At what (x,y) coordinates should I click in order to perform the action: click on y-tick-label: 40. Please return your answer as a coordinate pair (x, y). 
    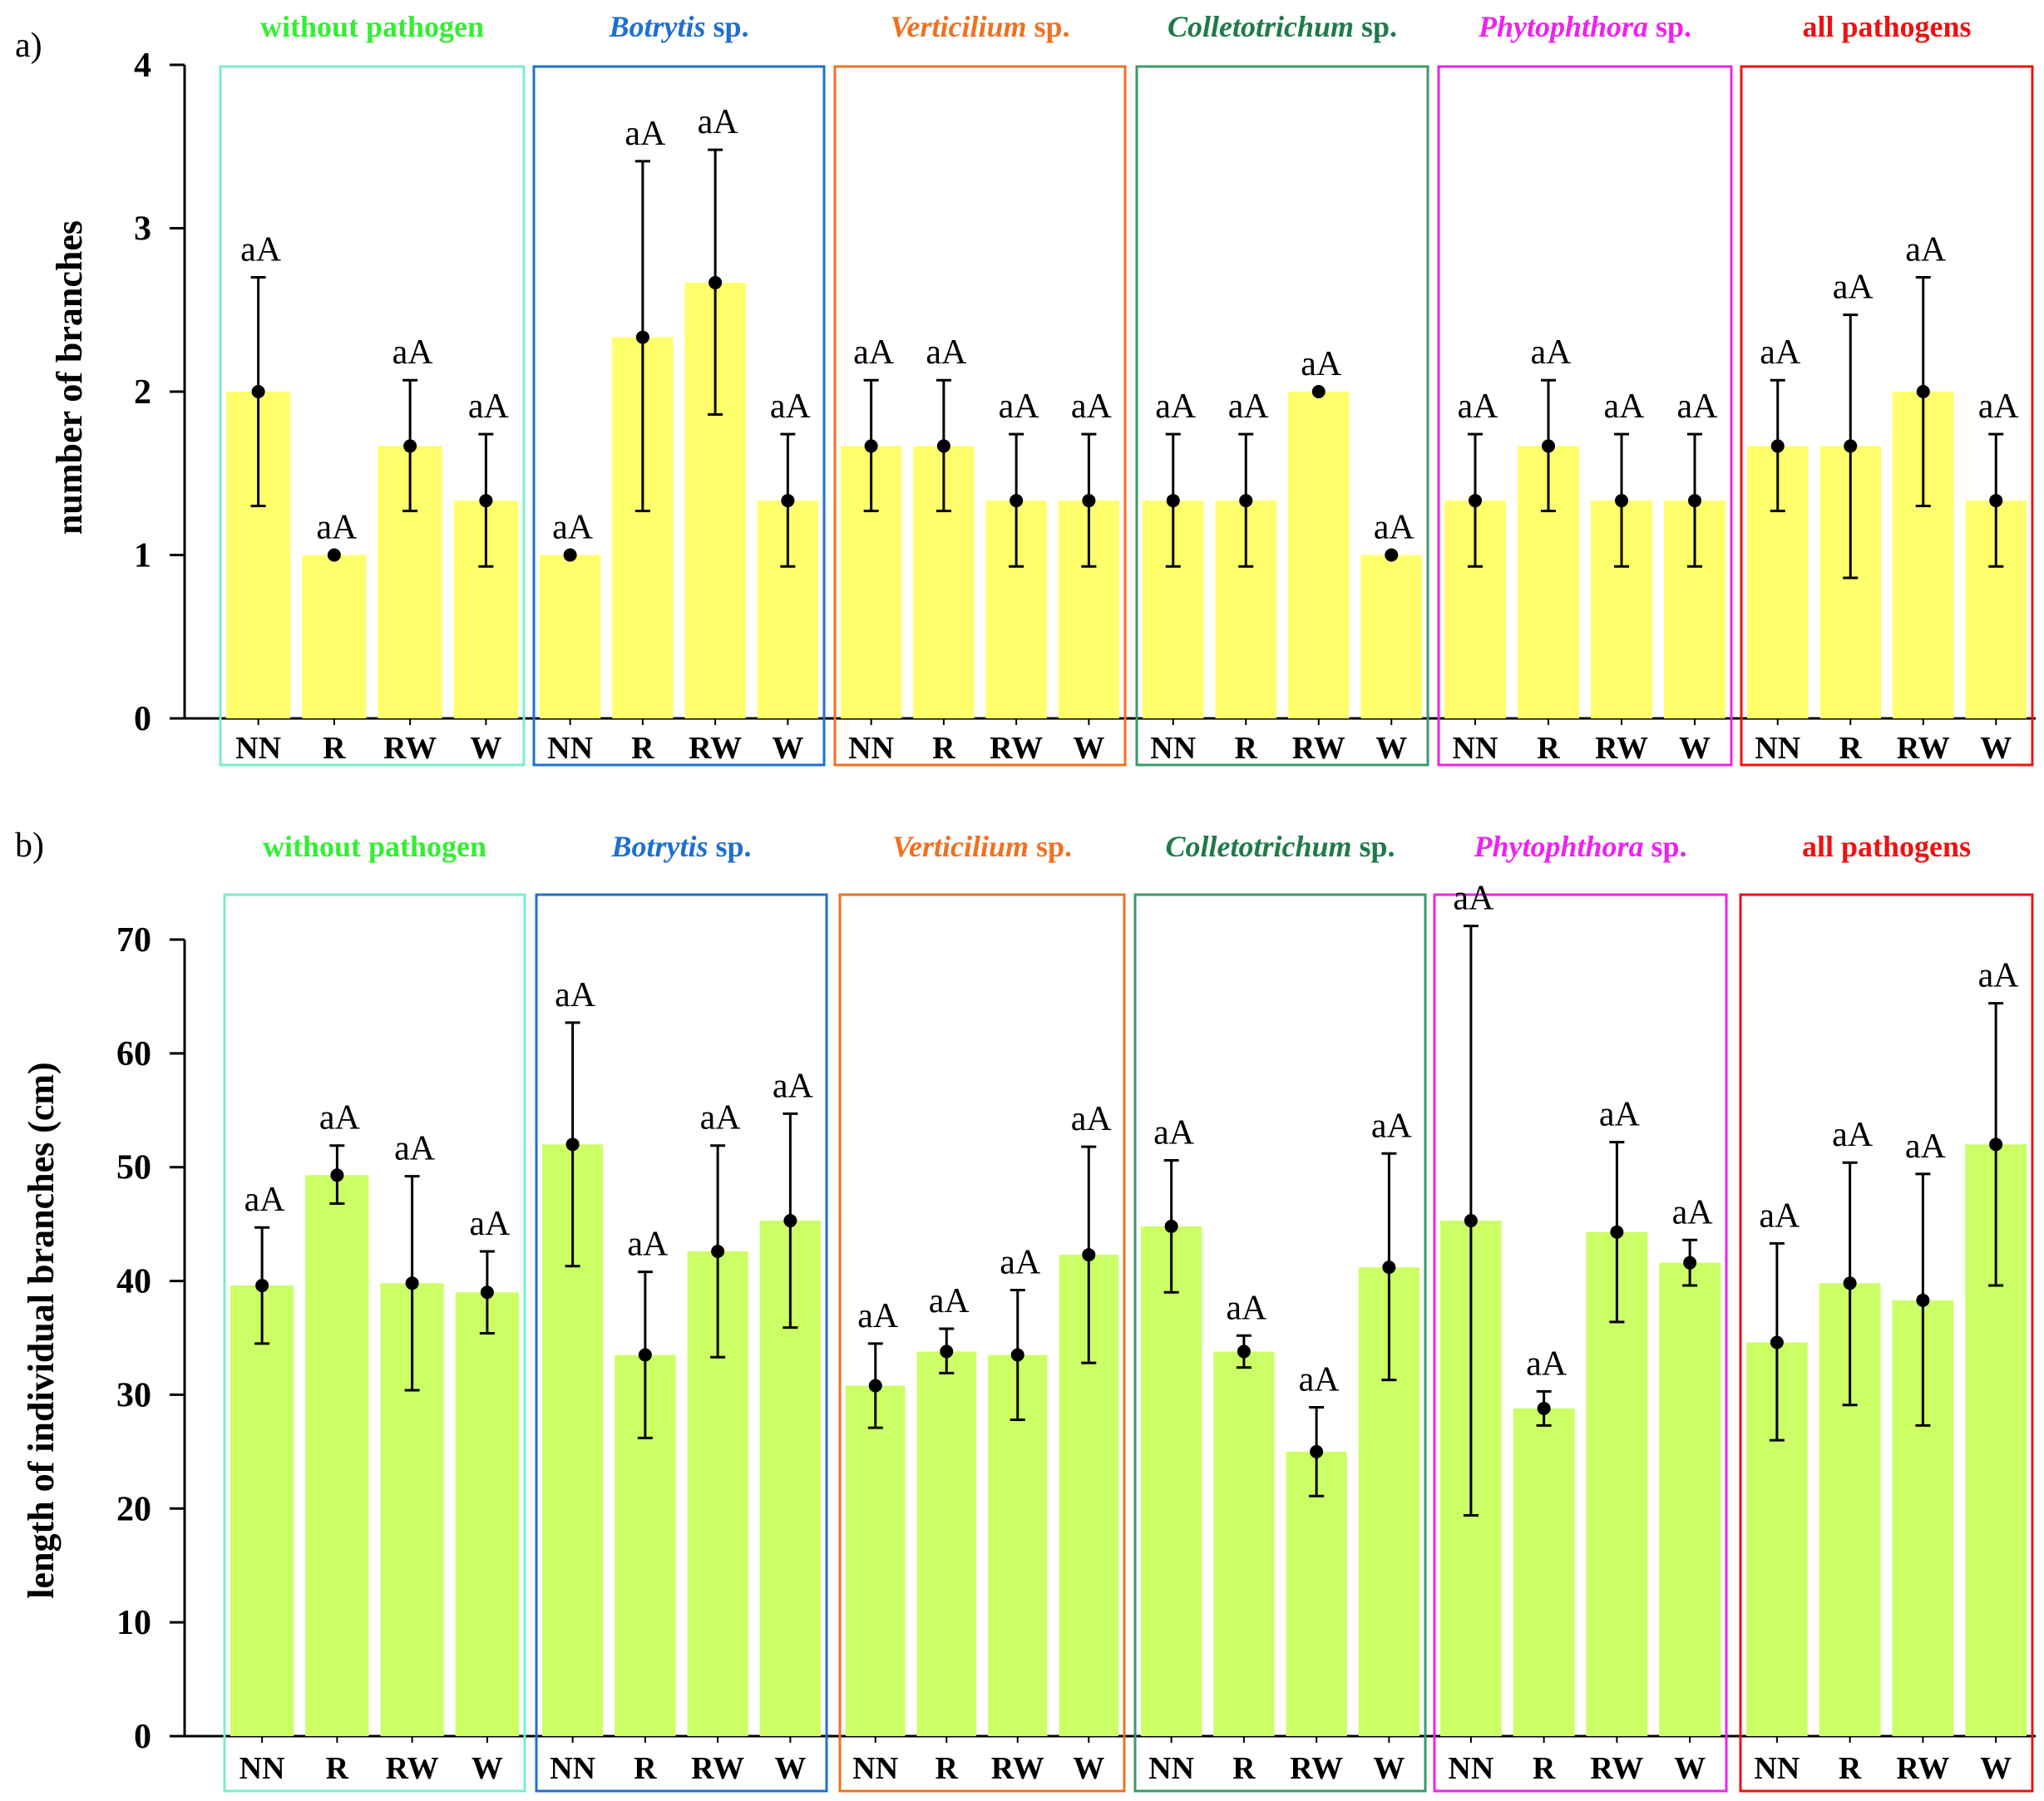
    Looking at the image, I should click on (133, 1282).